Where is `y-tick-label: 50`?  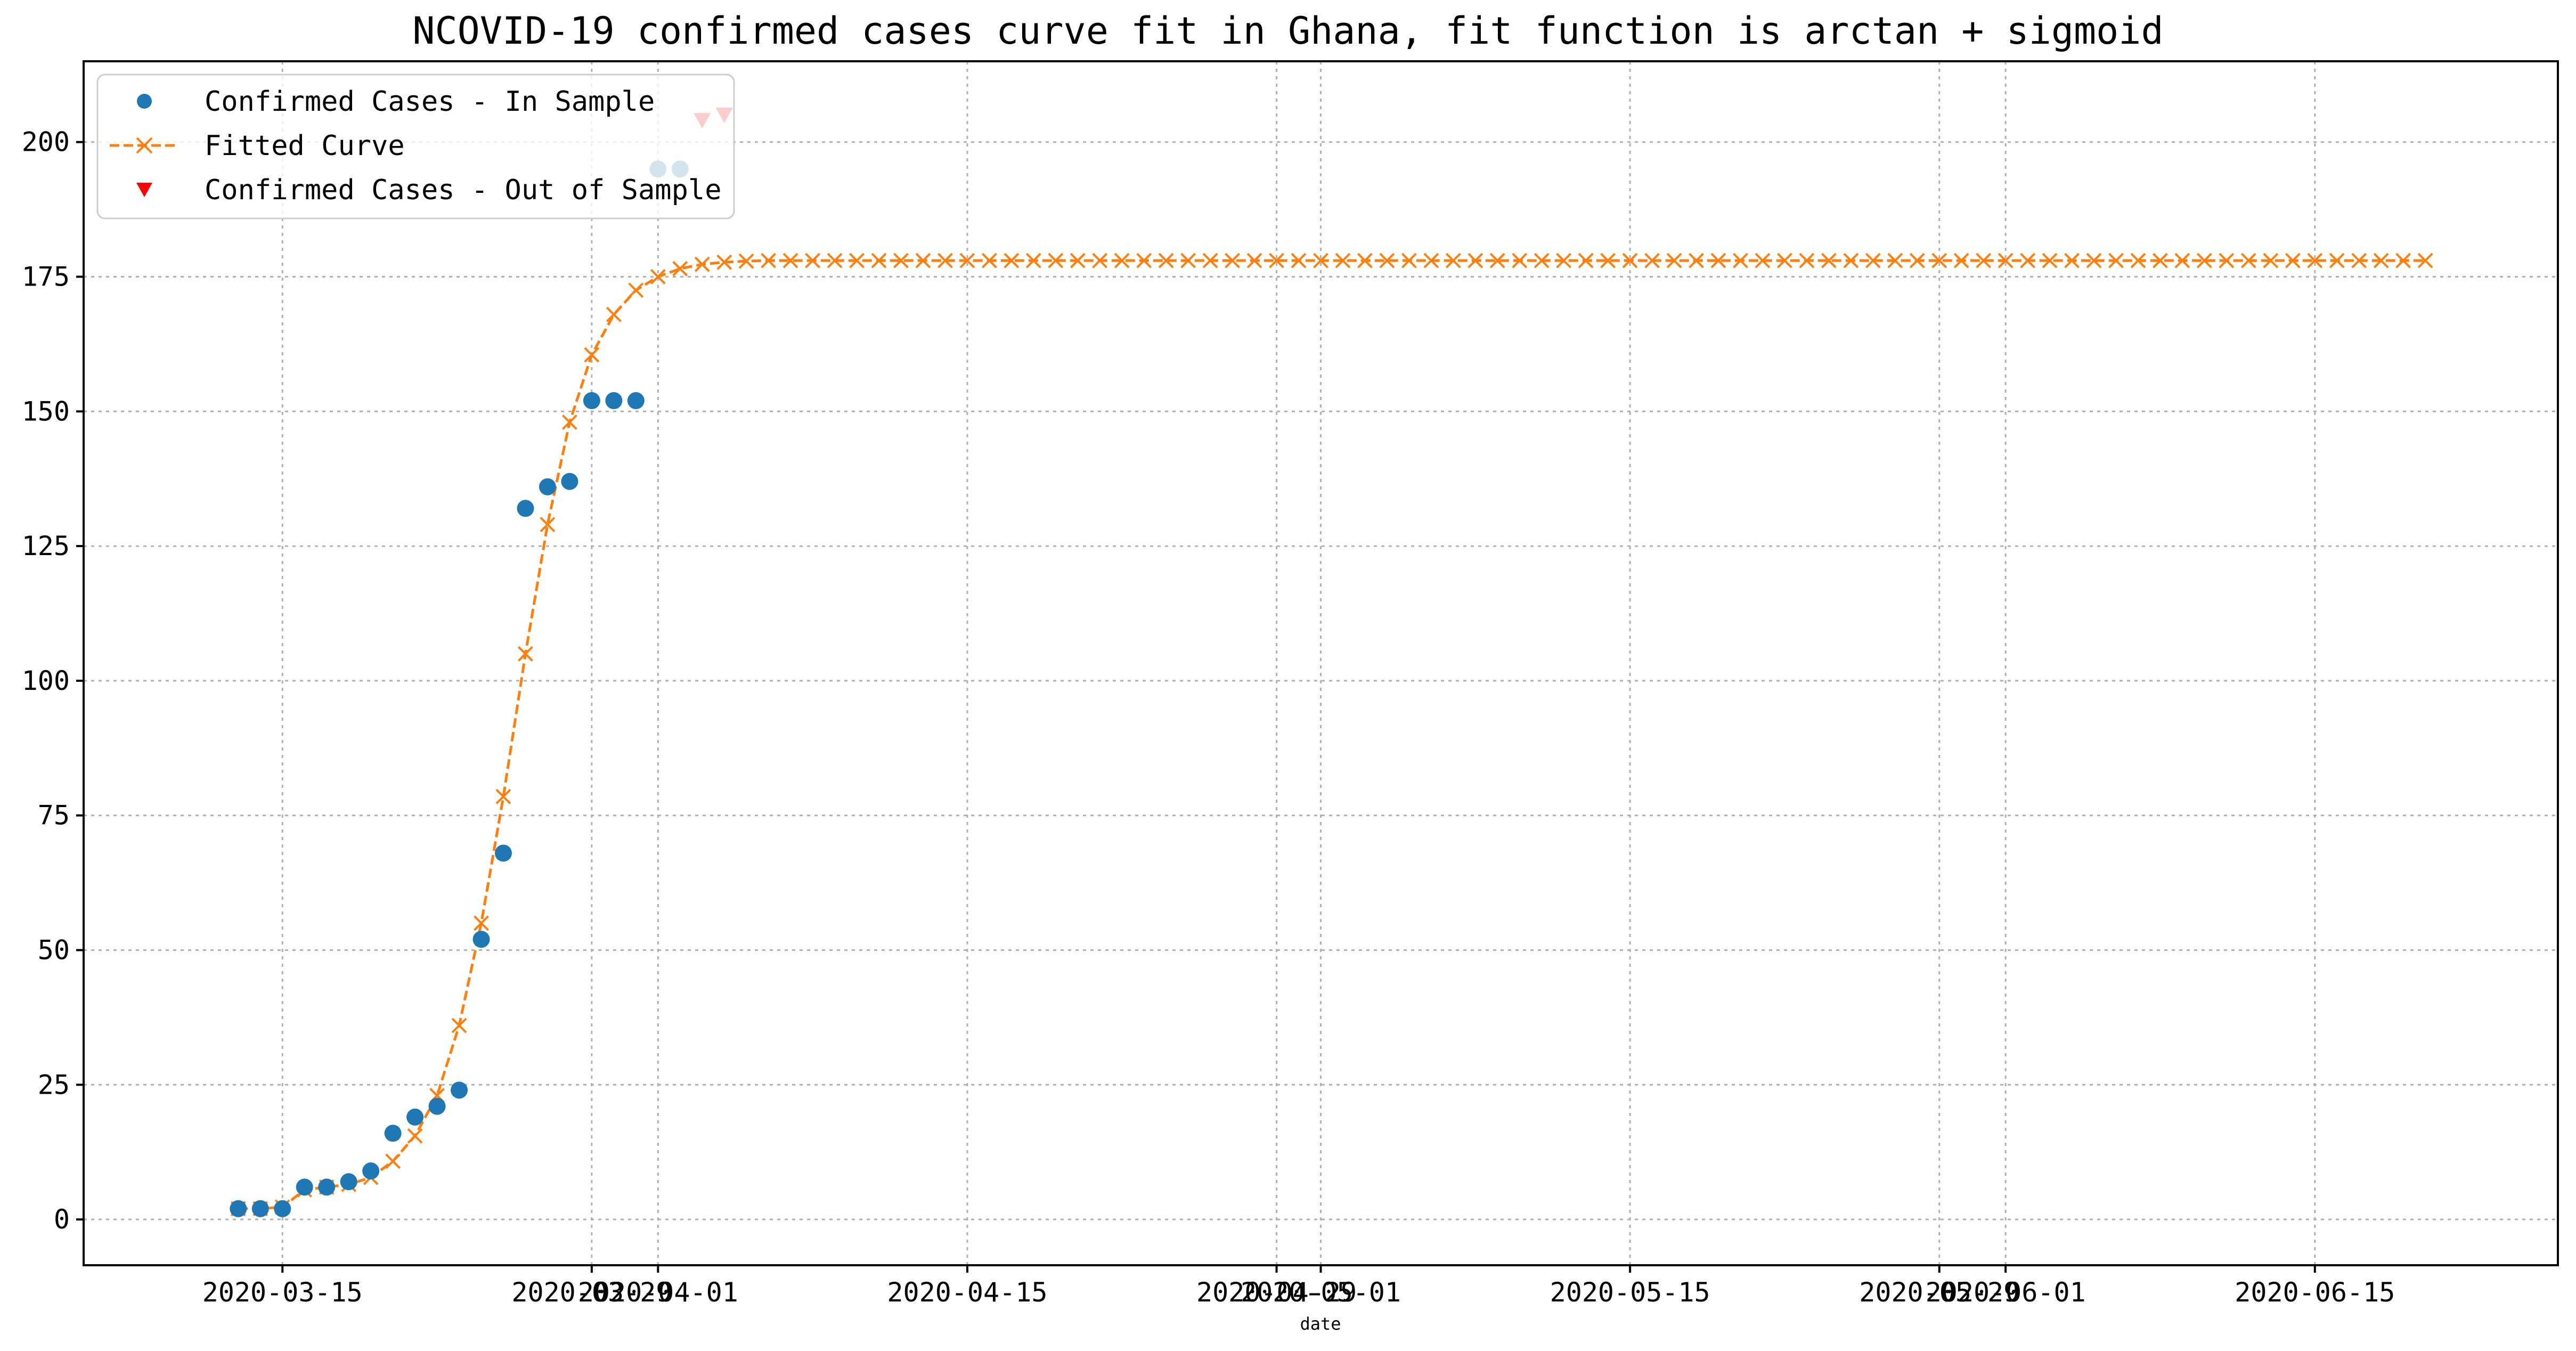 y-tick-label: 50 is located at coordinates (54, 949).